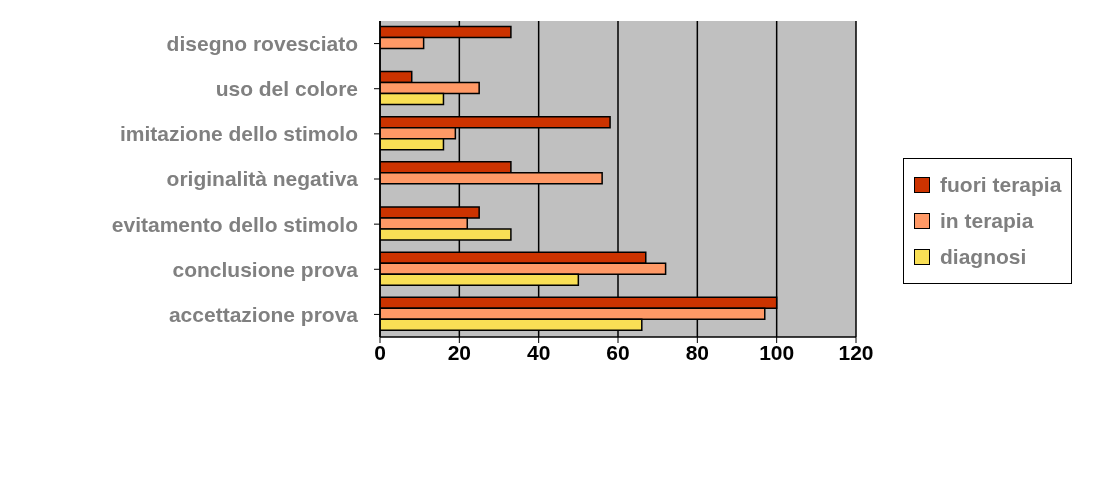 The width and height of the screenshot is (1111, 503). What do you see at coordinates (262, 44) in the screenshot?
I see `y-tick-label: disegno rovesciato` at bounding box center [262, 44].